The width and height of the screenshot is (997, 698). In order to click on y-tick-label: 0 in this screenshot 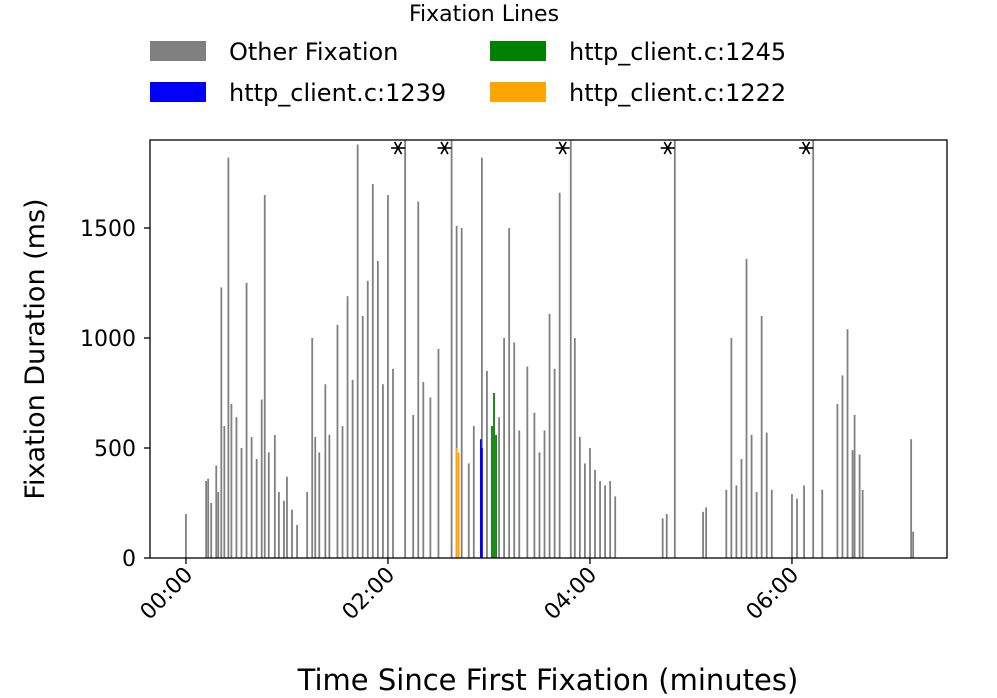, I will do `click(129, 559)`.